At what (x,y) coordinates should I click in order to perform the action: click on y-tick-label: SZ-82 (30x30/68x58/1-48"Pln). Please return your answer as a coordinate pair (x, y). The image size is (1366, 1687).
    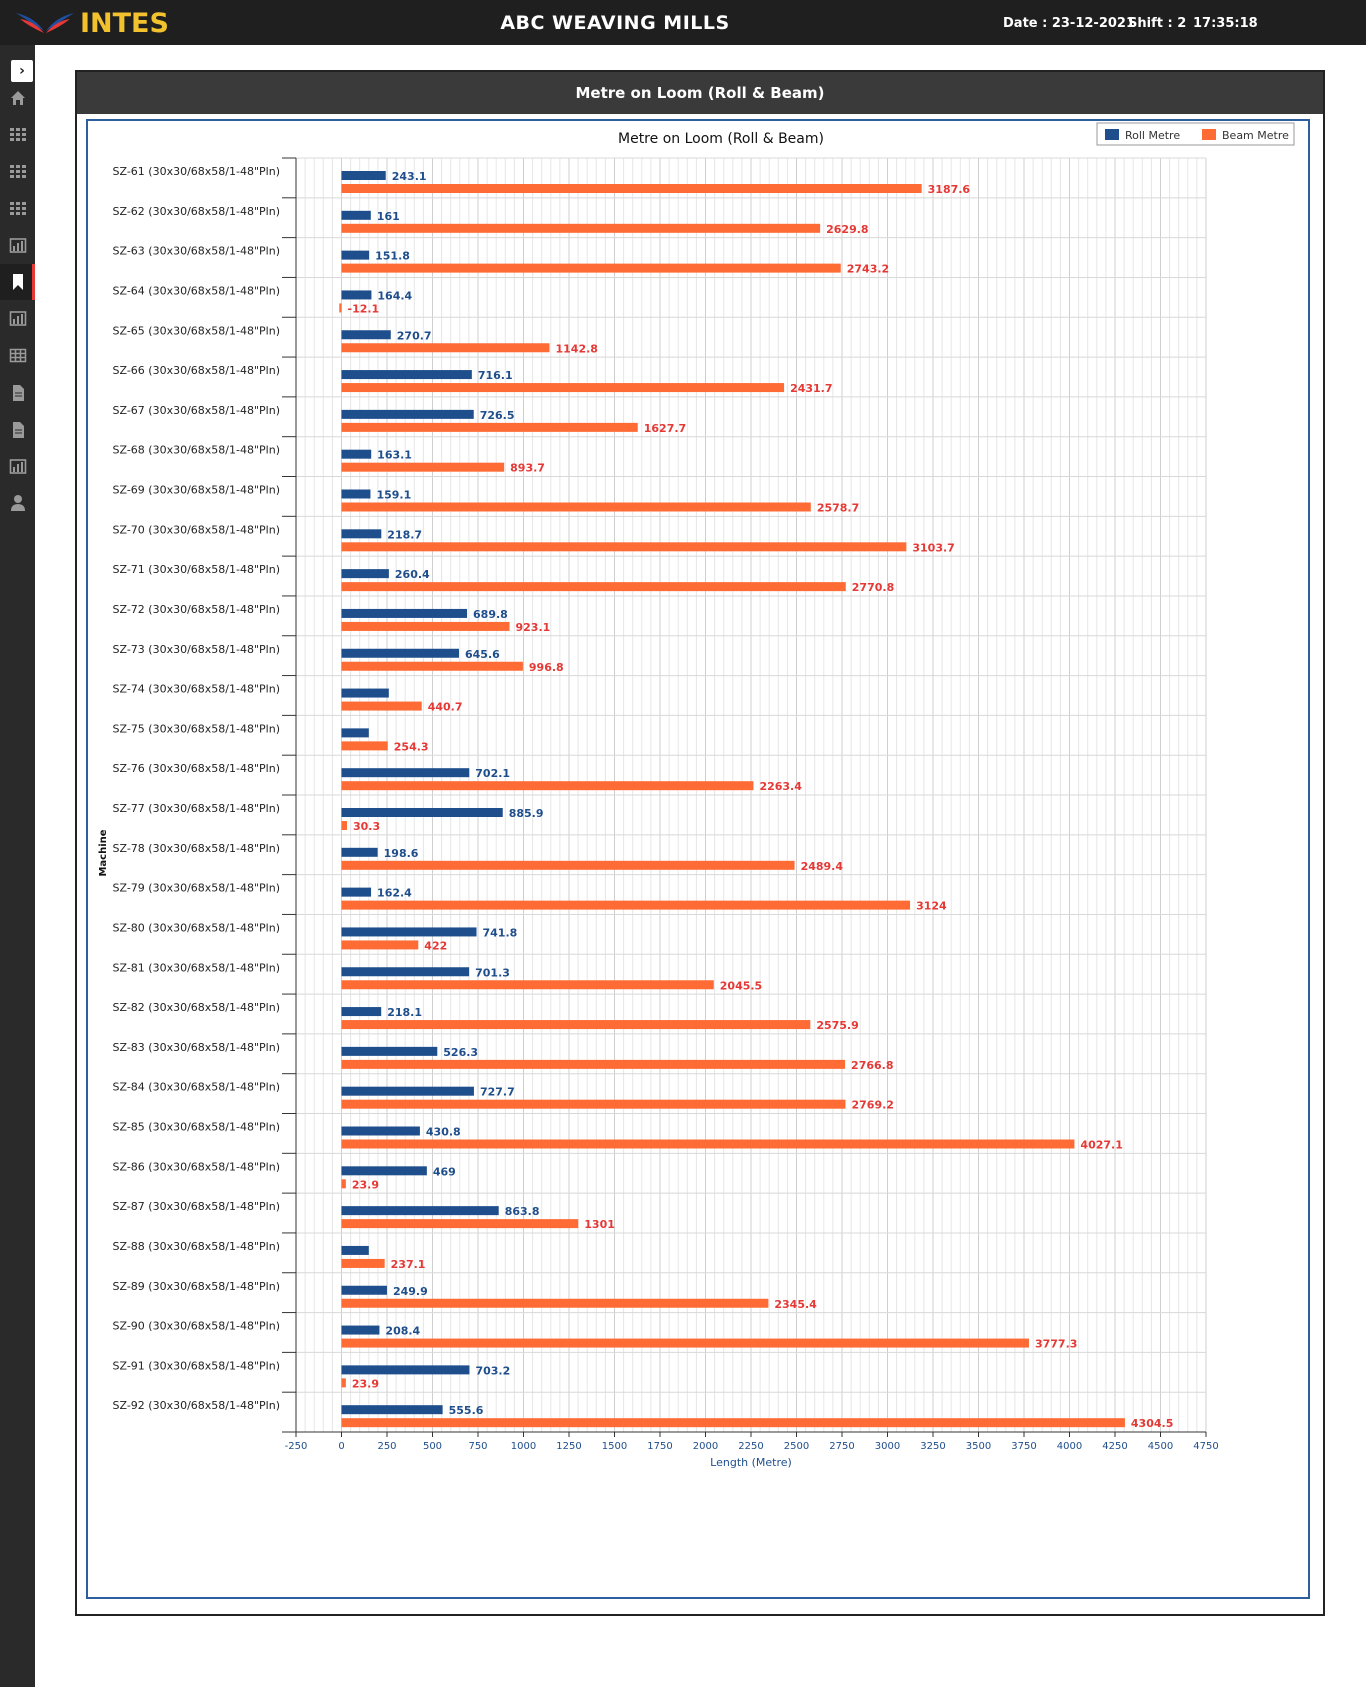
    Looking at the image, I should click on (196, 1007).